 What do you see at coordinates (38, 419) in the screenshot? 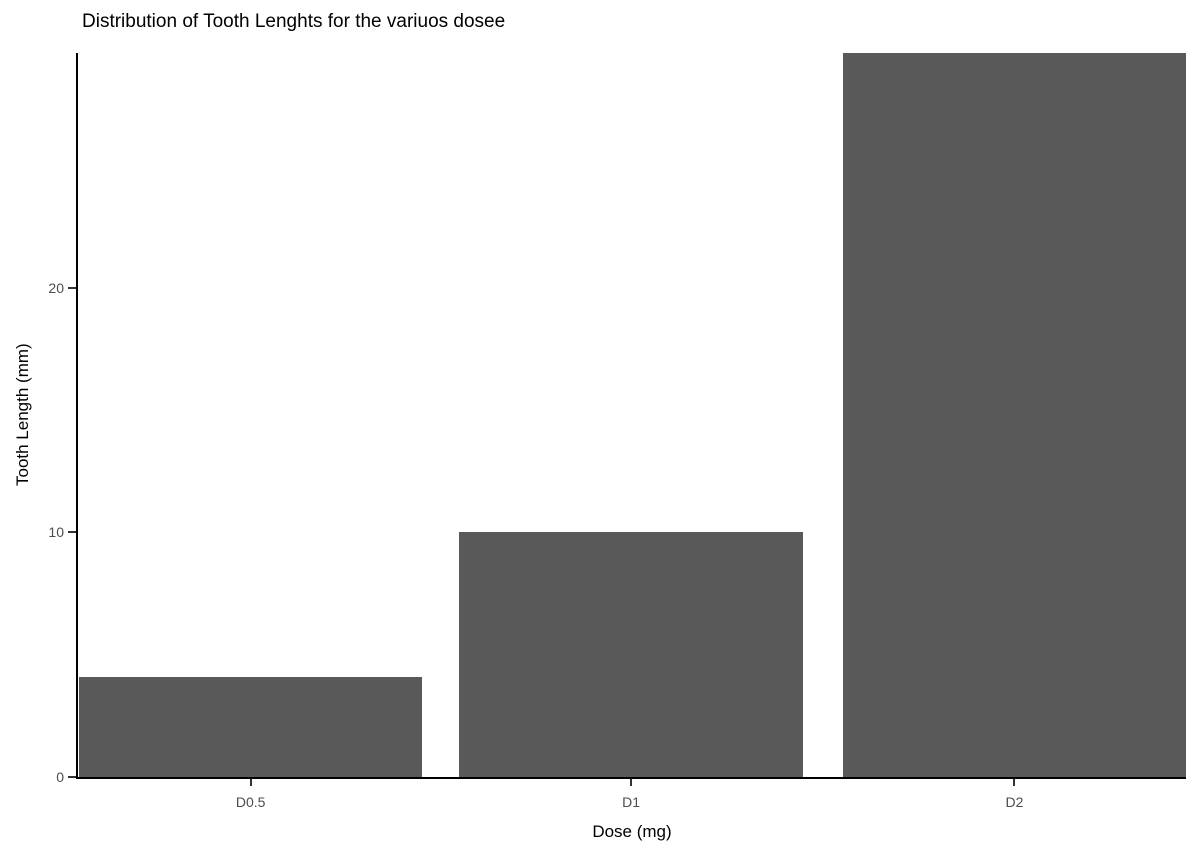
I see `y-axis-ticks: 0 10 20` at bounding box center [38, 419].